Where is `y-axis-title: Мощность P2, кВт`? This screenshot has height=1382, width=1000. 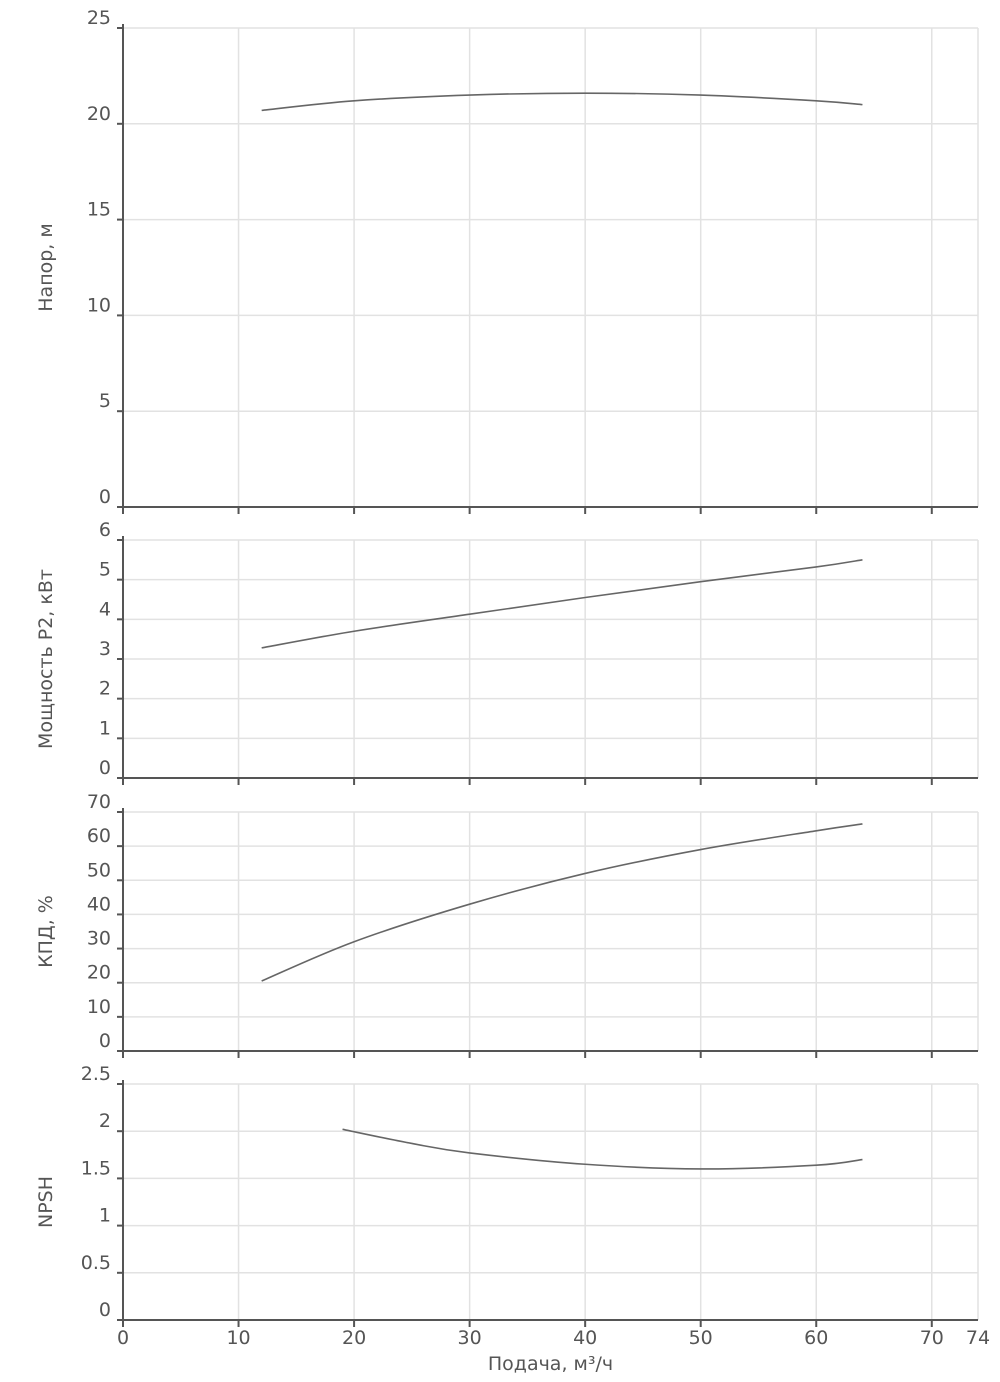
y-axis-title: Мощность P2, кВт is located at coordinates (46, 659).